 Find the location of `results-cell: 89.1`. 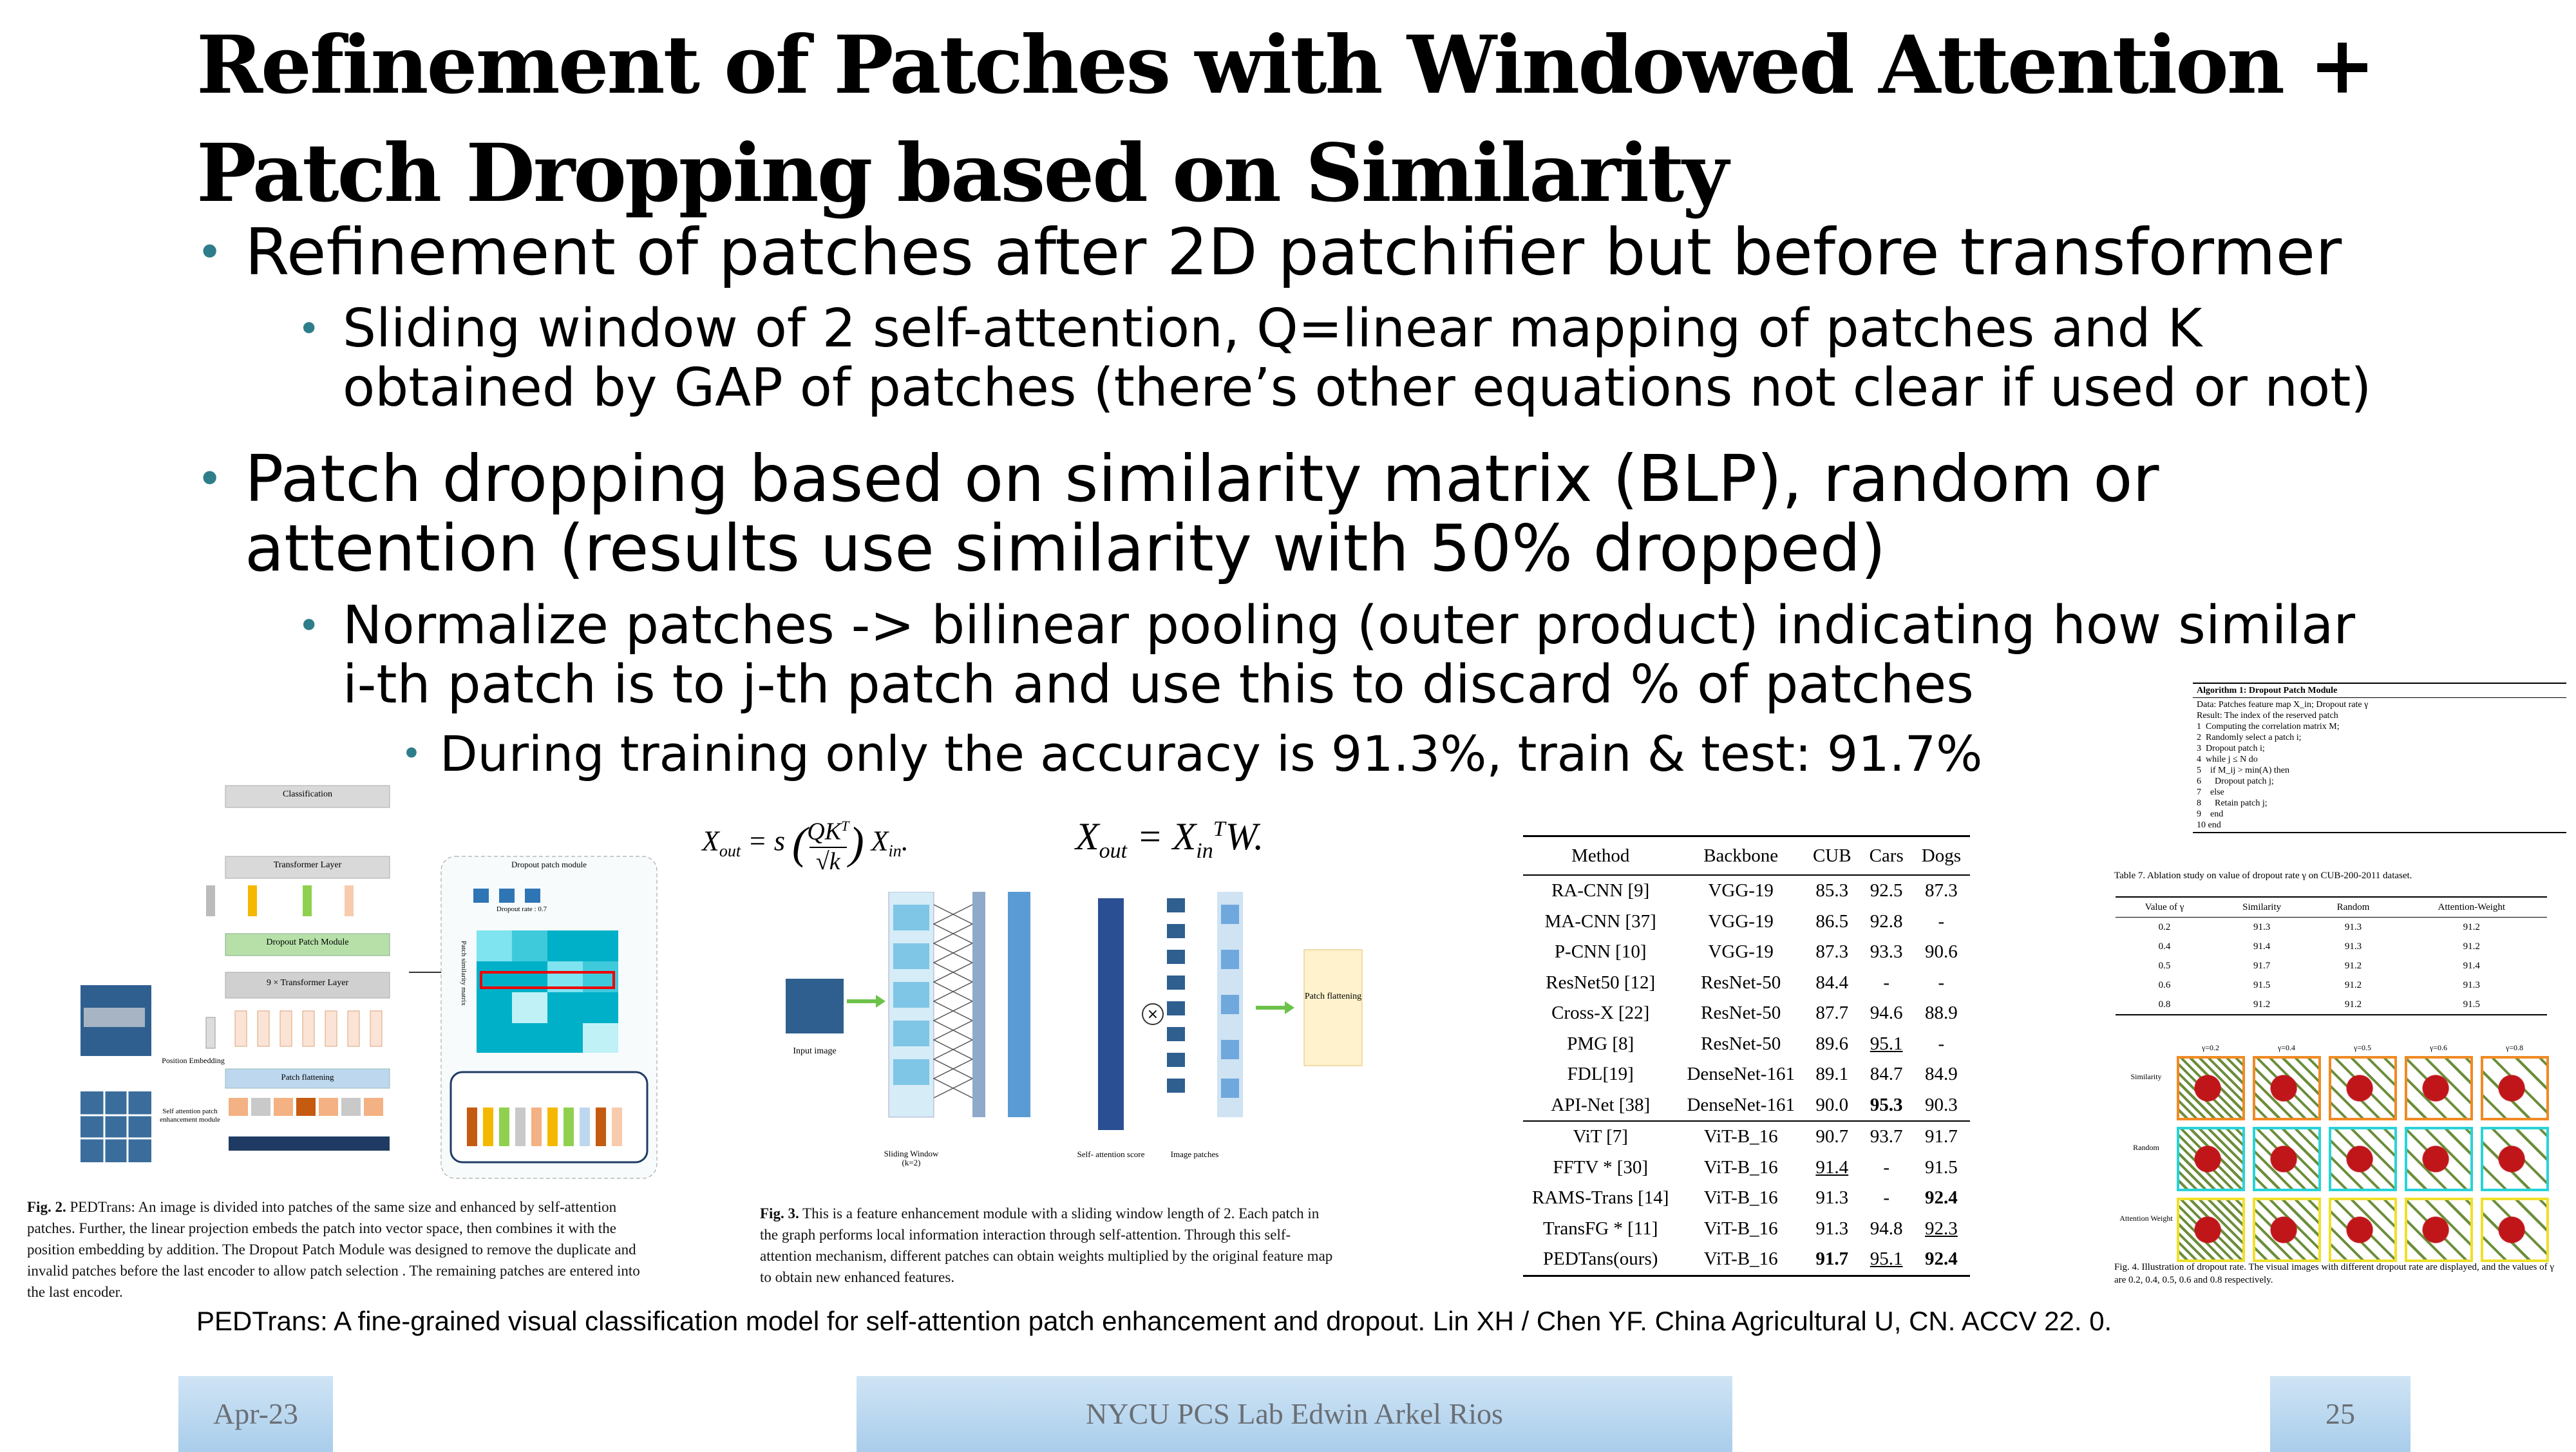

results-cell: 89.1 is located at coordinates (1832, 1074).